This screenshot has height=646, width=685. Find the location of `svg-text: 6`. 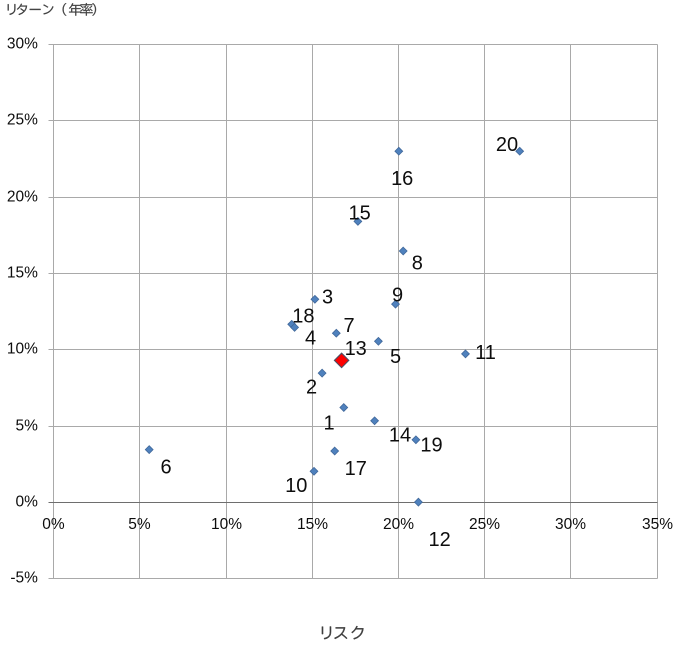

svg-text: 6 is located at coordinates (165, 467).